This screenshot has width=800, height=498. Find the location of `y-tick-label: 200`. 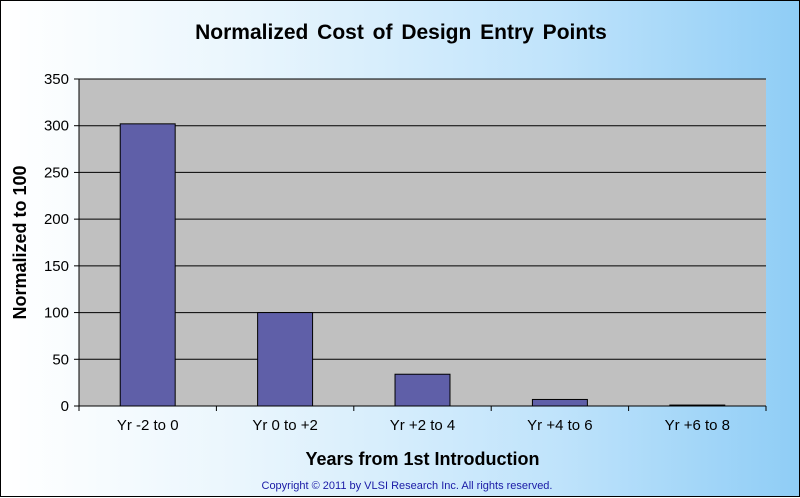

y-tick-label: 200 is located at coordinates (56, 219).